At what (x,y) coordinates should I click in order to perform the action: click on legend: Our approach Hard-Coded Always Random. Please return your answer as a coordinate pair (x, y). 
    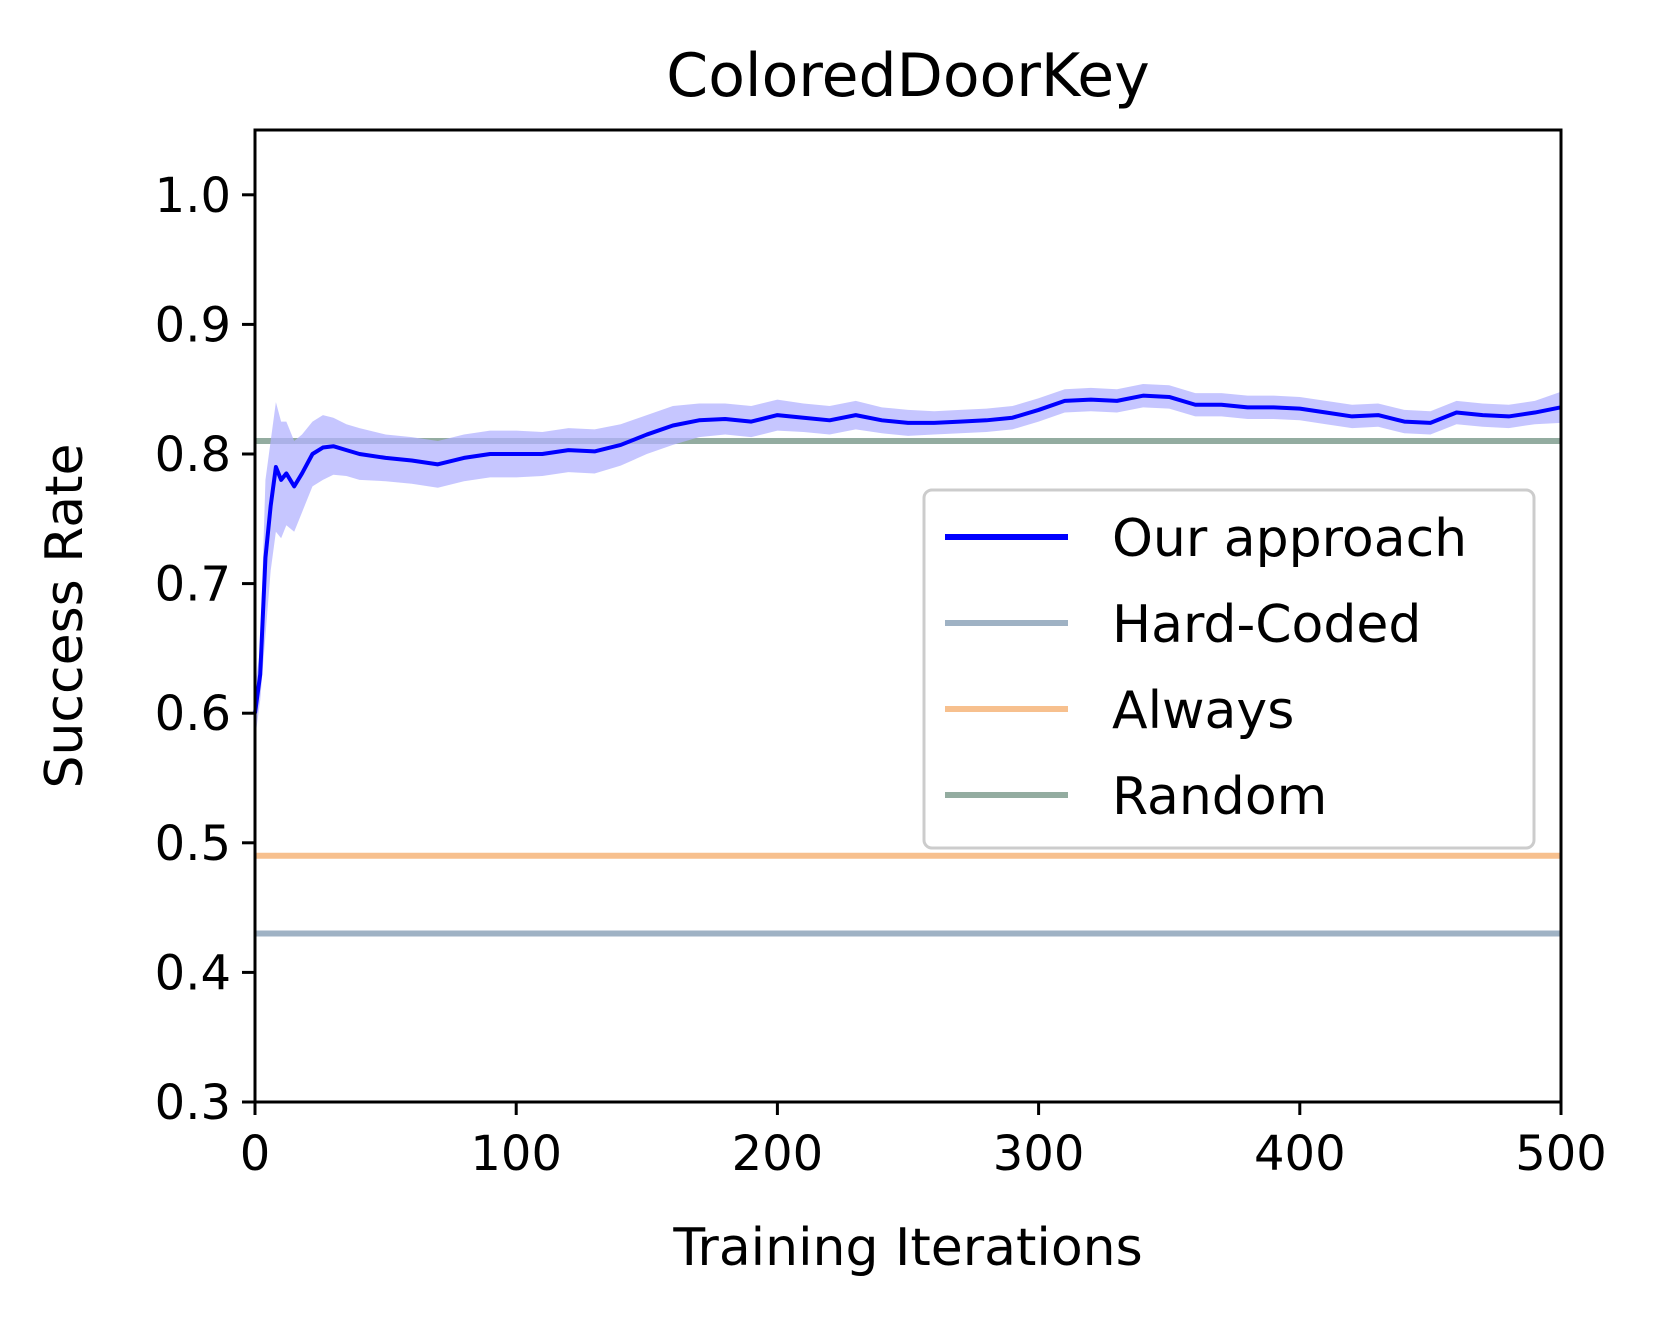
    Looking at the image, I should click on (1229, 669).